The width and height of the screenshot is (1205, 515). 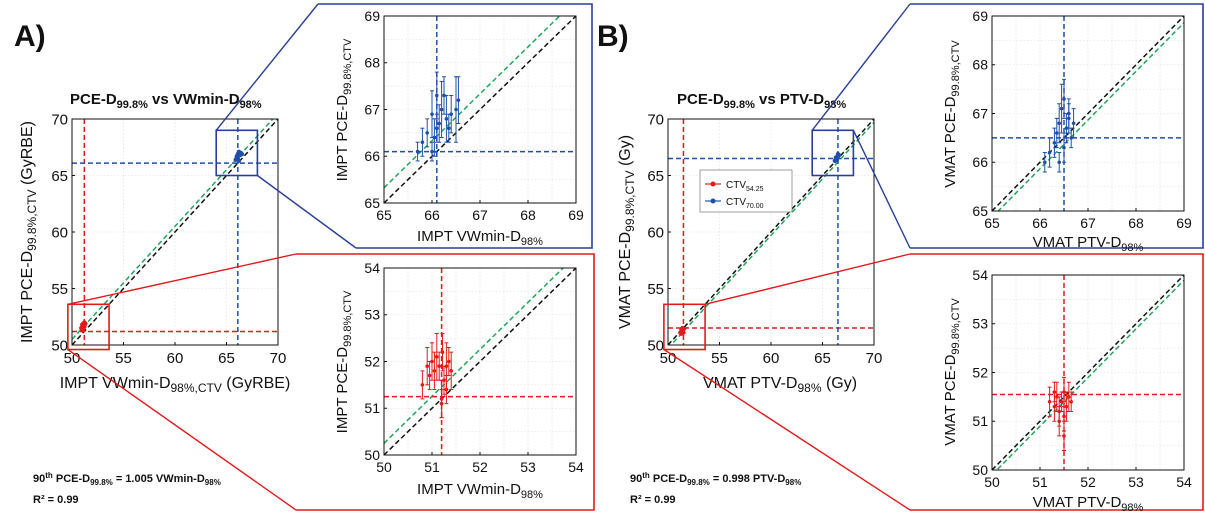 What do you see at coordinates (684, 327) in the screenshot?
I see `zoom-box-red-b` at bounding box center [684, 327].